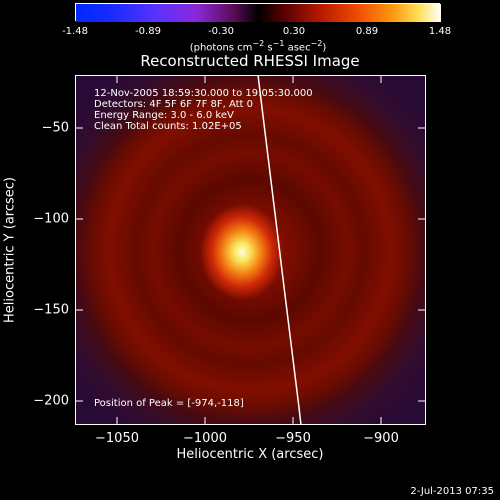 This screenshot has height=500, width=500. I want to click on x-tick-label: −1000, so click(205, 438).